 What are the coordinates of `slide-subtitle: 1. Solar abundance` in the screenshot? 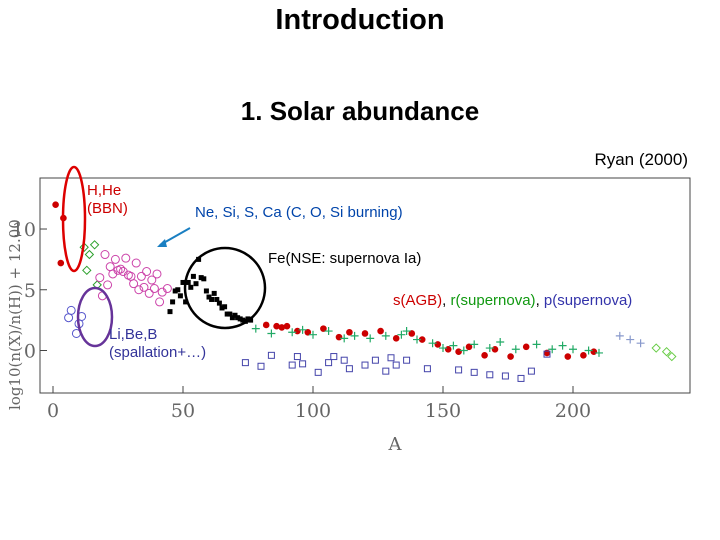 It's located at (360, 111).